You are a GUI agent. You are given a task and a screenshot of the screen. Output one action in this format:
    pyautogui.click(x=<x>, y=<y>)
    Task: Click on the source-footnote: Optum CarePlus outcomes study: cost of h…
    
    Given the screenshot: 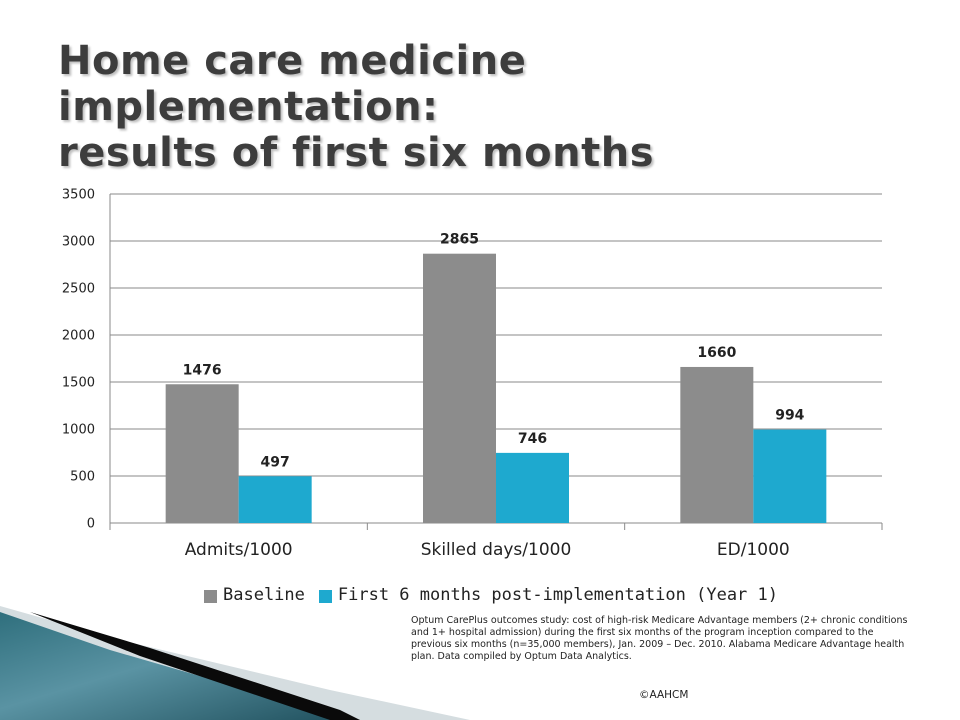 What is the action you would take?
    pyautogui.click(x=659, y=638)
    